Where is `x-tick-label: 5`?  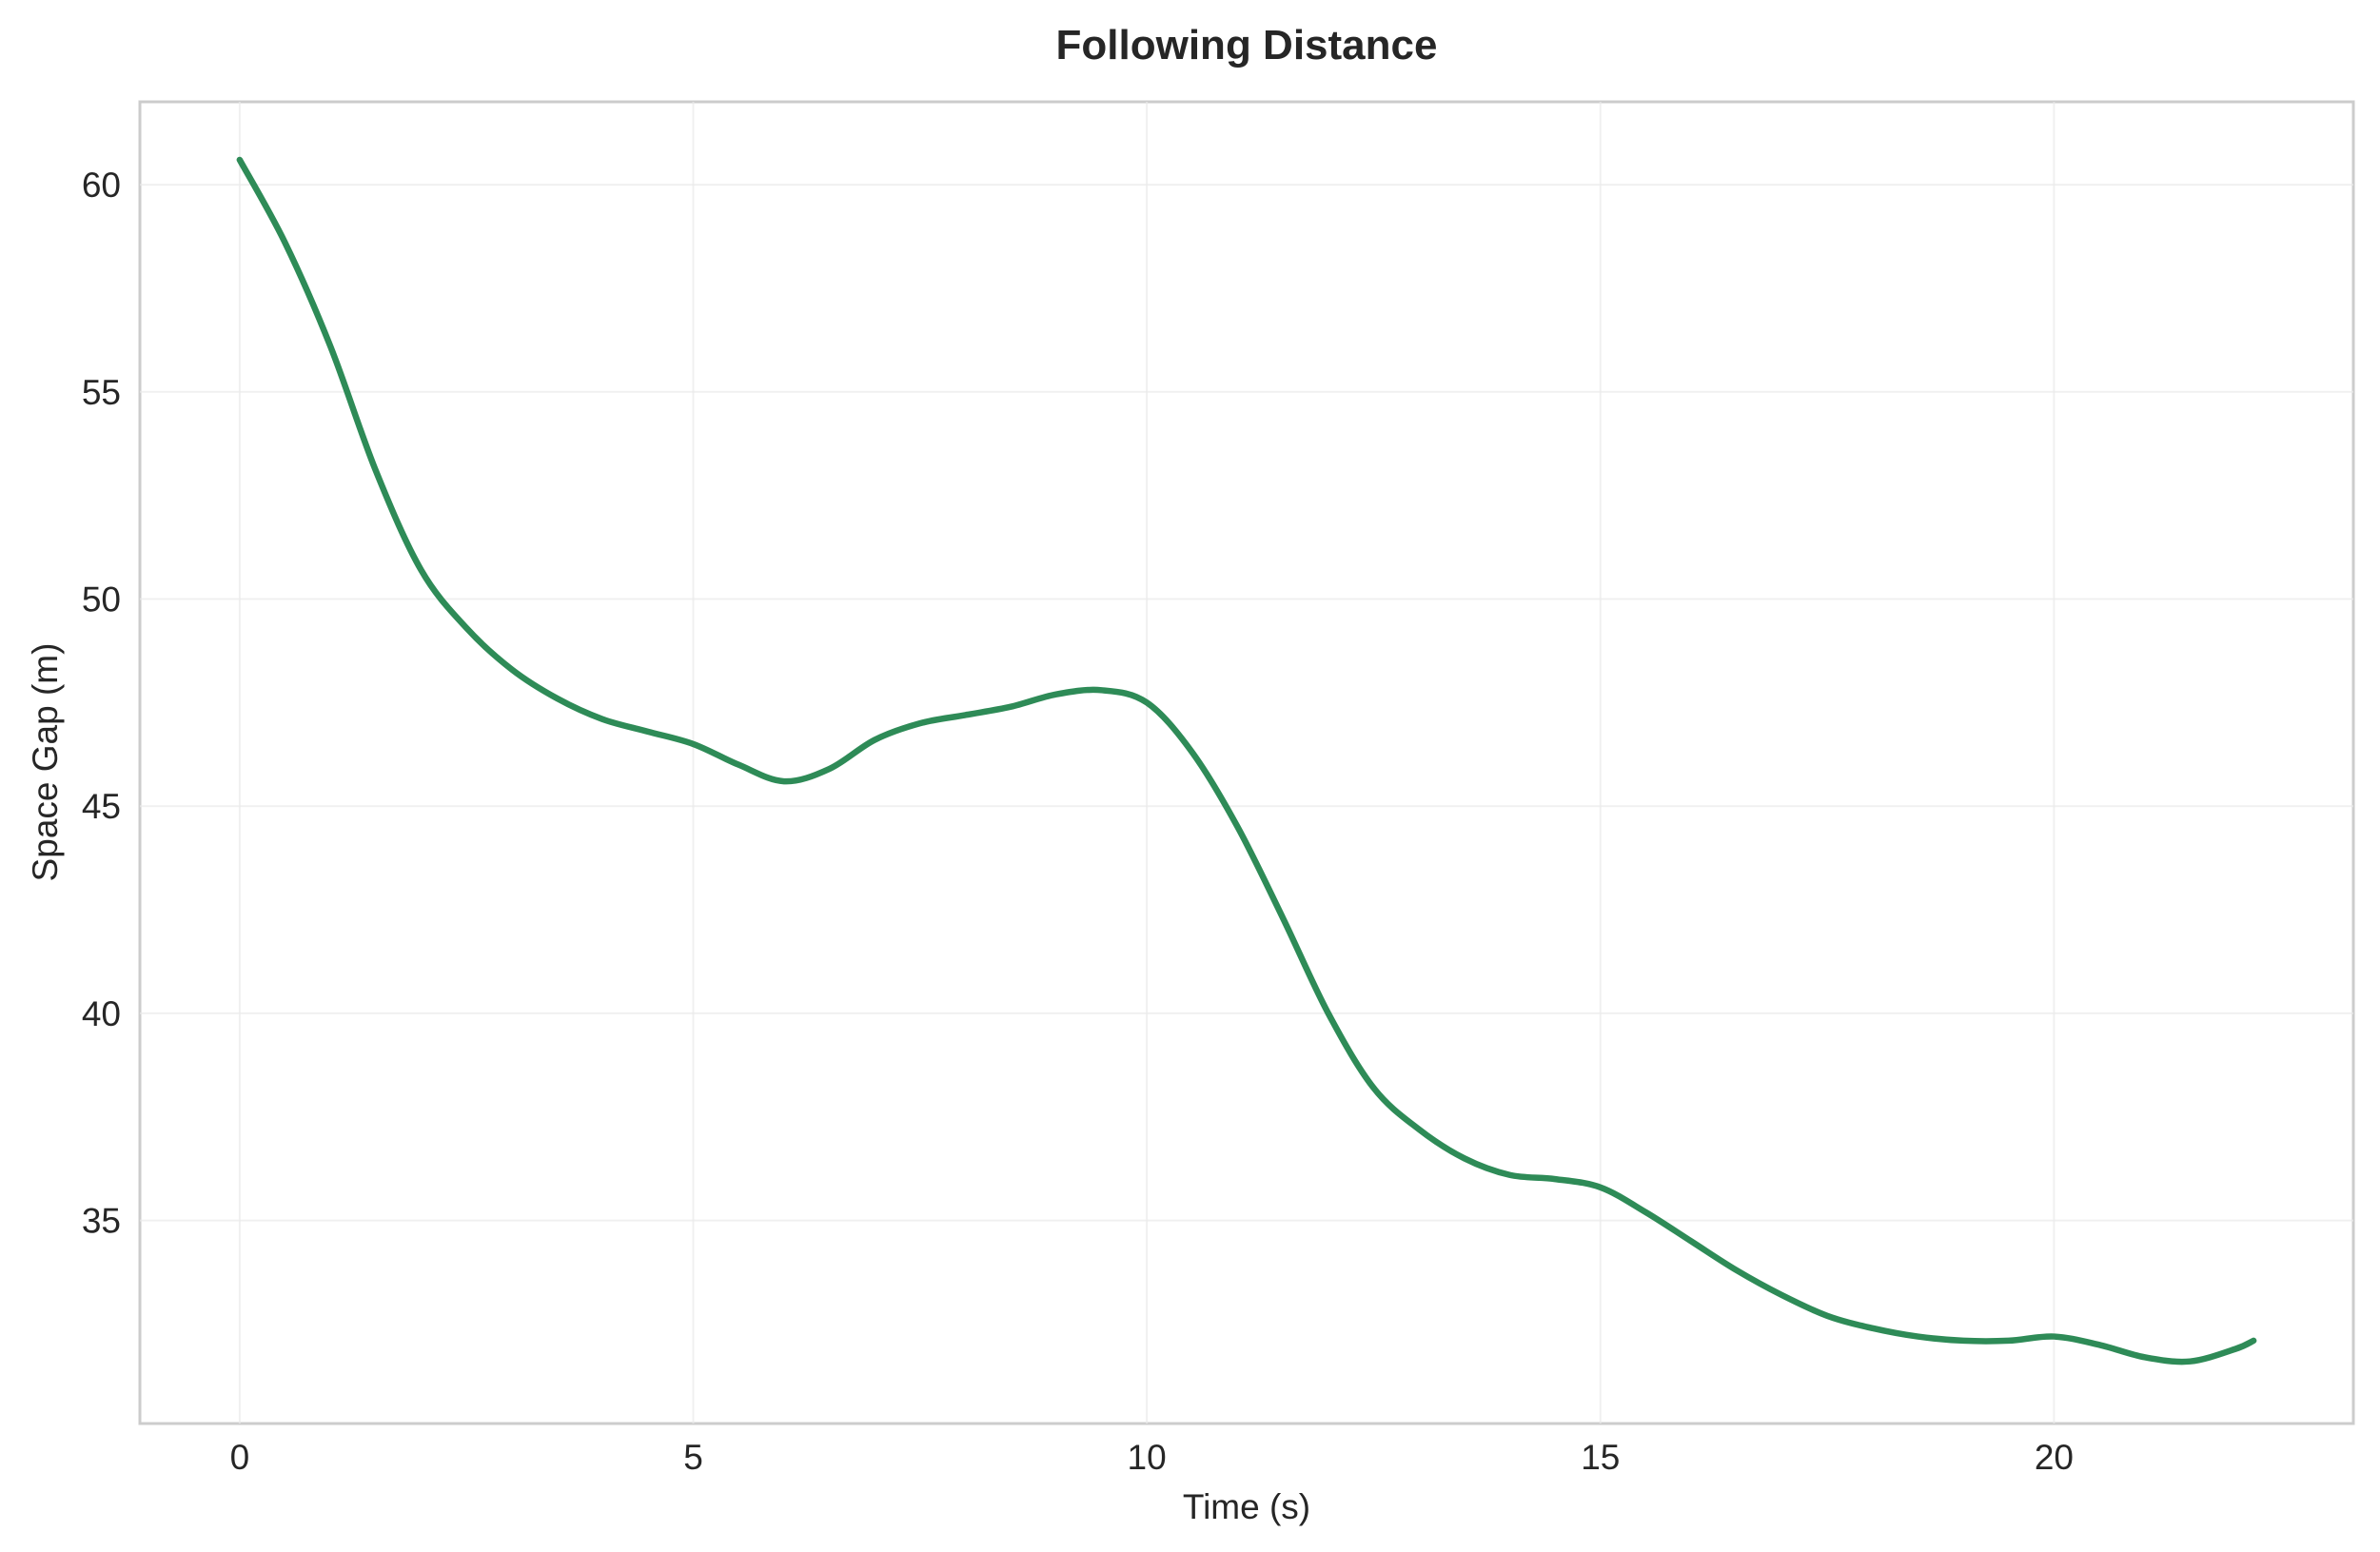 x-tick-label: 5 is located at coordinates (693, 1457).